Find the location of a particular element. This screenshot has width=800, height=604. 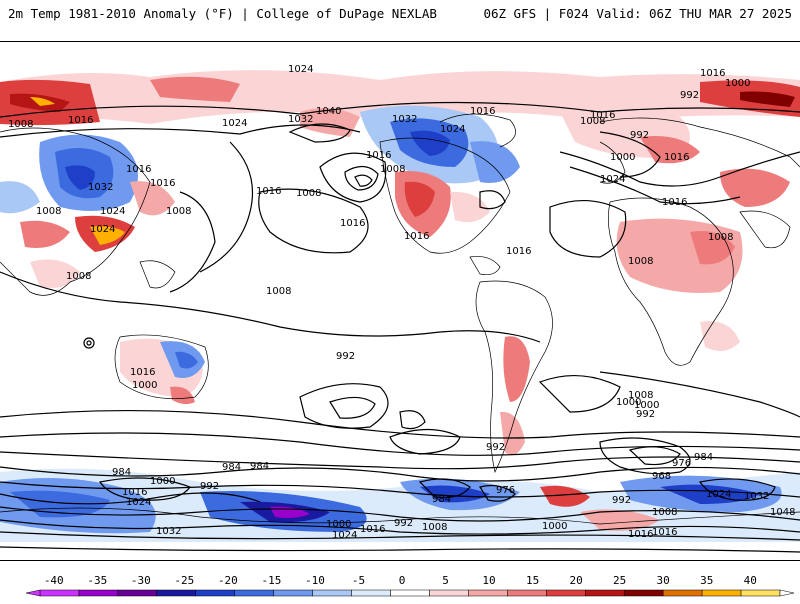

colorbar-svg: -40 -35 -30 -25 -20 -15 -10 -5 0 5 10 15 20 25 30 35 40 is located at coordinates (410, 585).